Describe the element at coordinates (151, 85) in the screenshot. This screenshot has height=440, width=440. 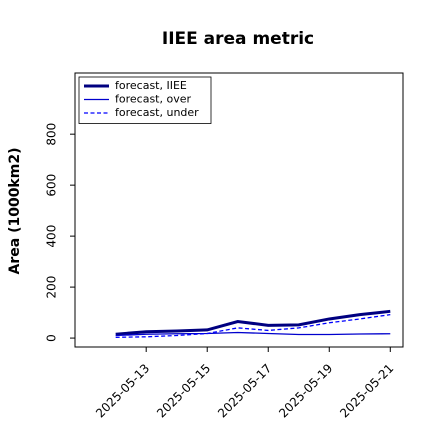
I see `legend-label: forecast, IIEE` at that location.